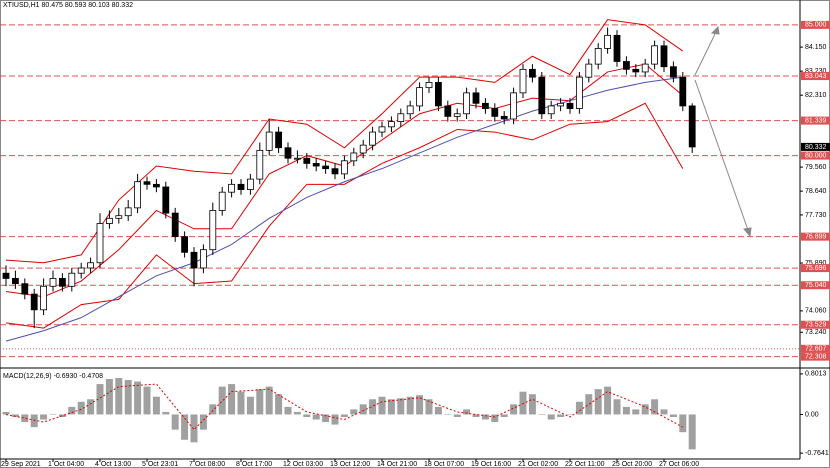  What do you see at coordinates (113, 464) in the screenshot?
I see `x-tick-label: 4 Oct 13:00` at bounding box center [113, 464].